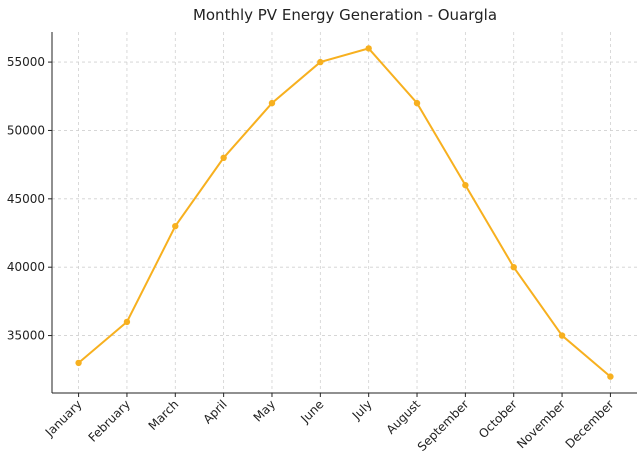 This screenshot has width=642, height=452. I want to click on x-tick-label: August, so click(404, 417).